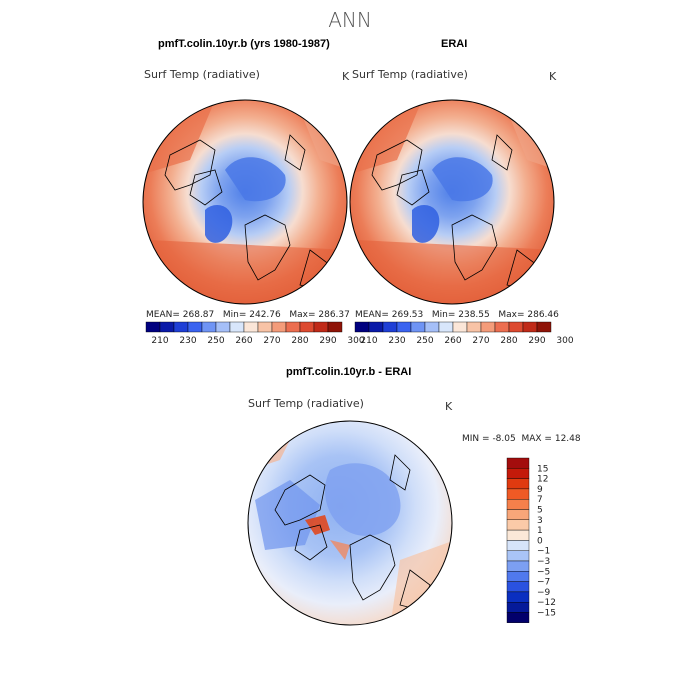 Image resolution: width=700 pixels, height=700 pixels. I want to click on colorbar-panel-2: 210 230 250 260 270 280 290 300, so click(464, 333).